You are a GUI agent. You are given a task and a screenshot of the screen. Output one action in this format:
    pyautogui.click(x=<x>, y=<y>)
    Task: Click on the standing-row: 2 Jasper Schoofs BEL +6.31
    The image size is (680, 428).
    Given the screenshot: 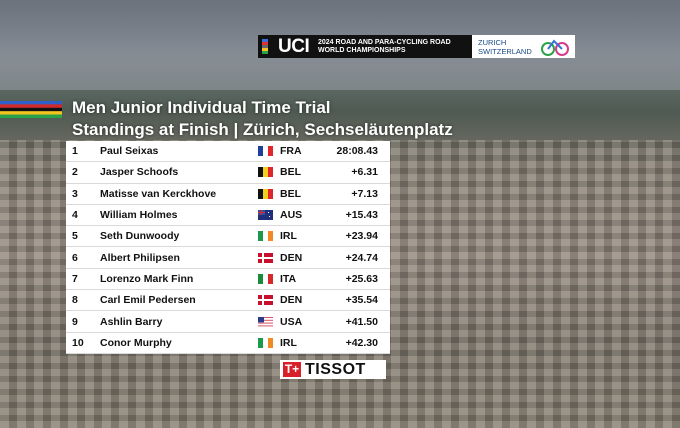 What is the action you would take?
    pyautogui.click(x=228, y=173)
    